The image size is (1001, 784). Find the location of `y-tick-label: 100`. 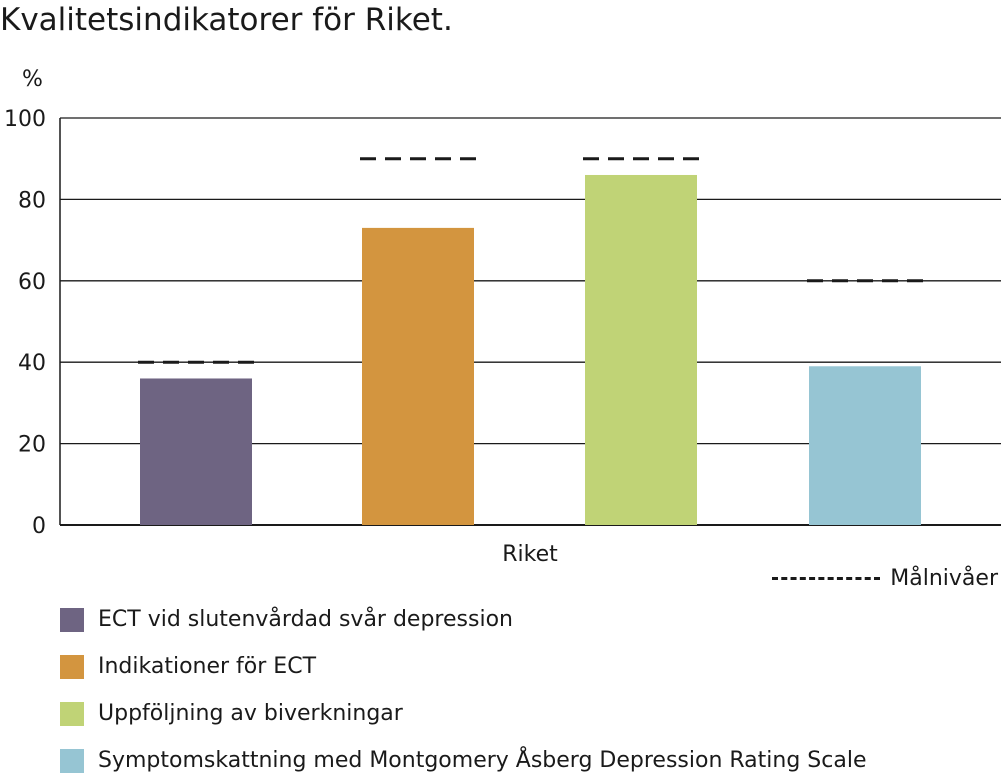

y-tick-label: 100 is located at coordinates (25, 119).